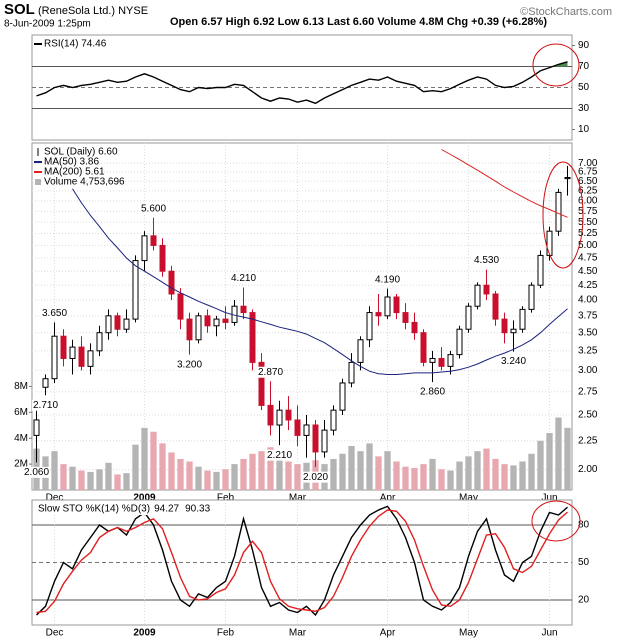 Image resolution: width=618 pixels, height=643 pixels. I want to click on legend-entry: RSI(14) 74.46, so click(75, 44).